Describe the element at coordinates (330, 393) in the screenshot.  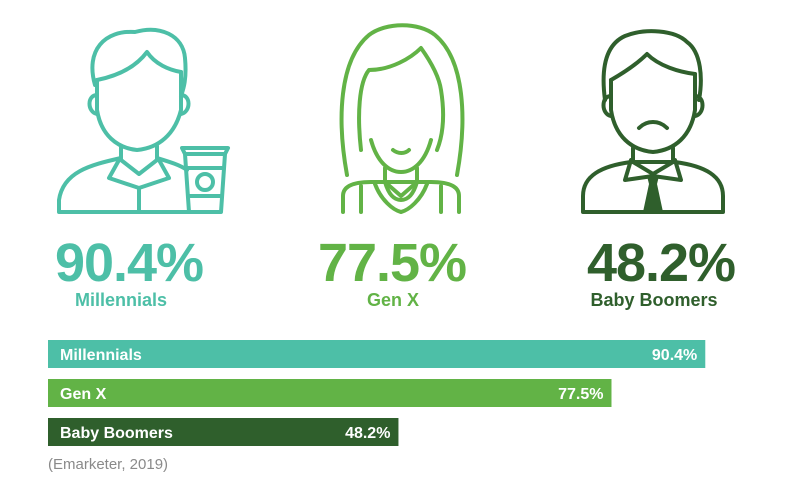
I see `bar-gen-x` at that location.